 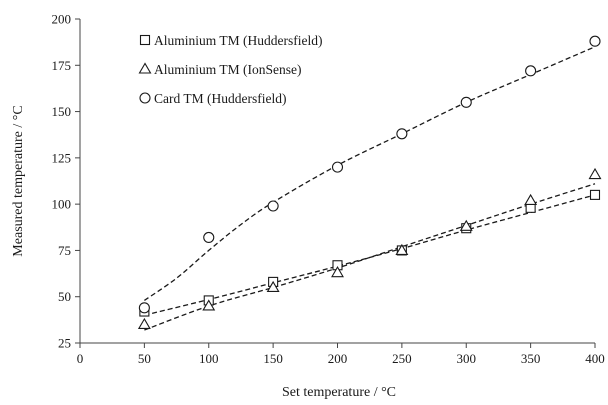 I want to click on y-tick-label: 150, so click(x=62, y=111).